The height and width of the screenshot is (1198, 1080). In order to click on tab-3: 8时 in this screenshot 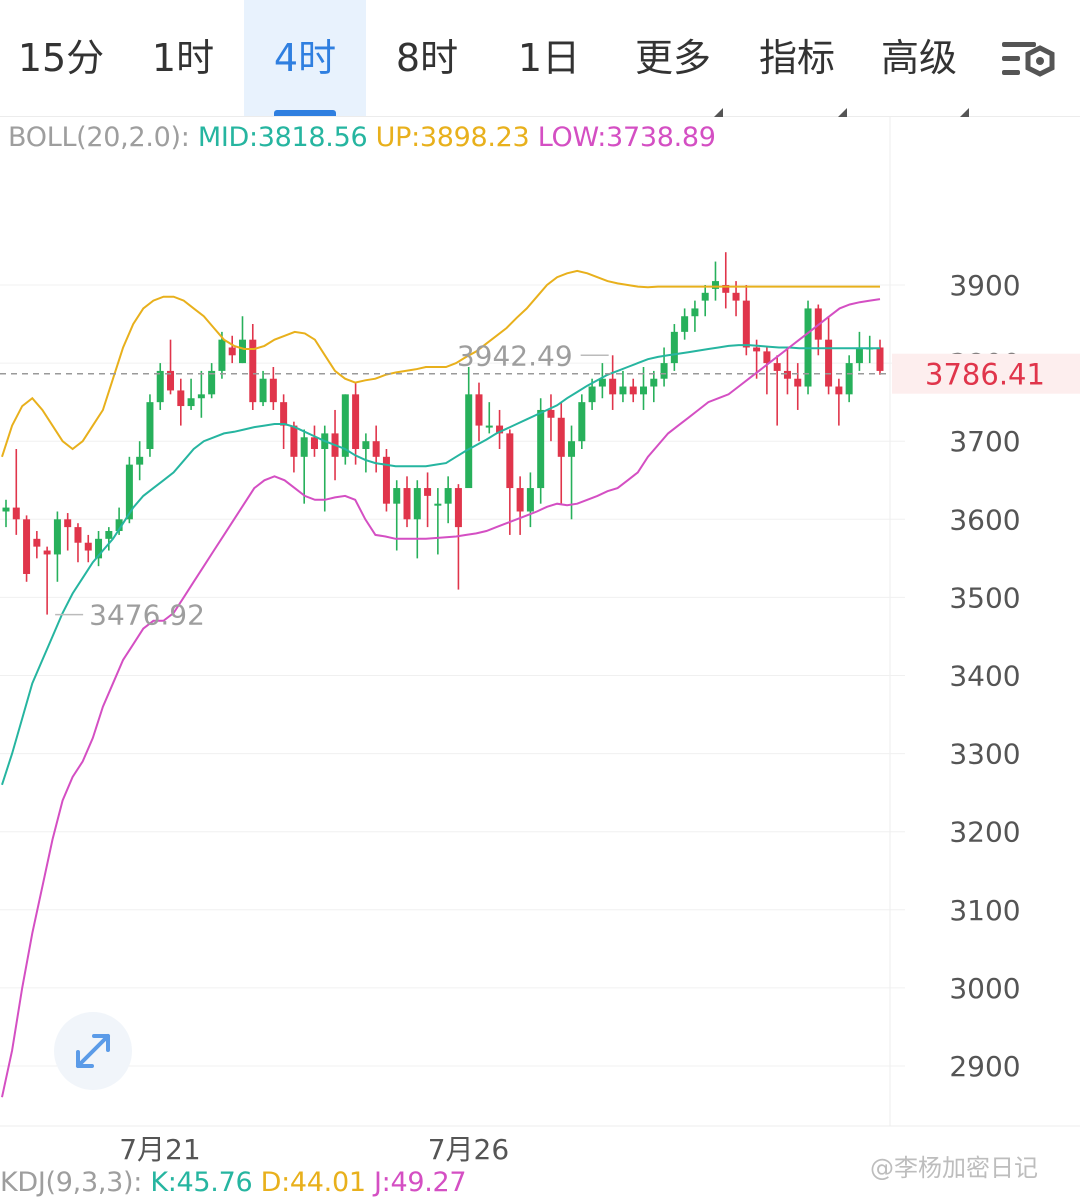, I will do `click(427, 58)`.